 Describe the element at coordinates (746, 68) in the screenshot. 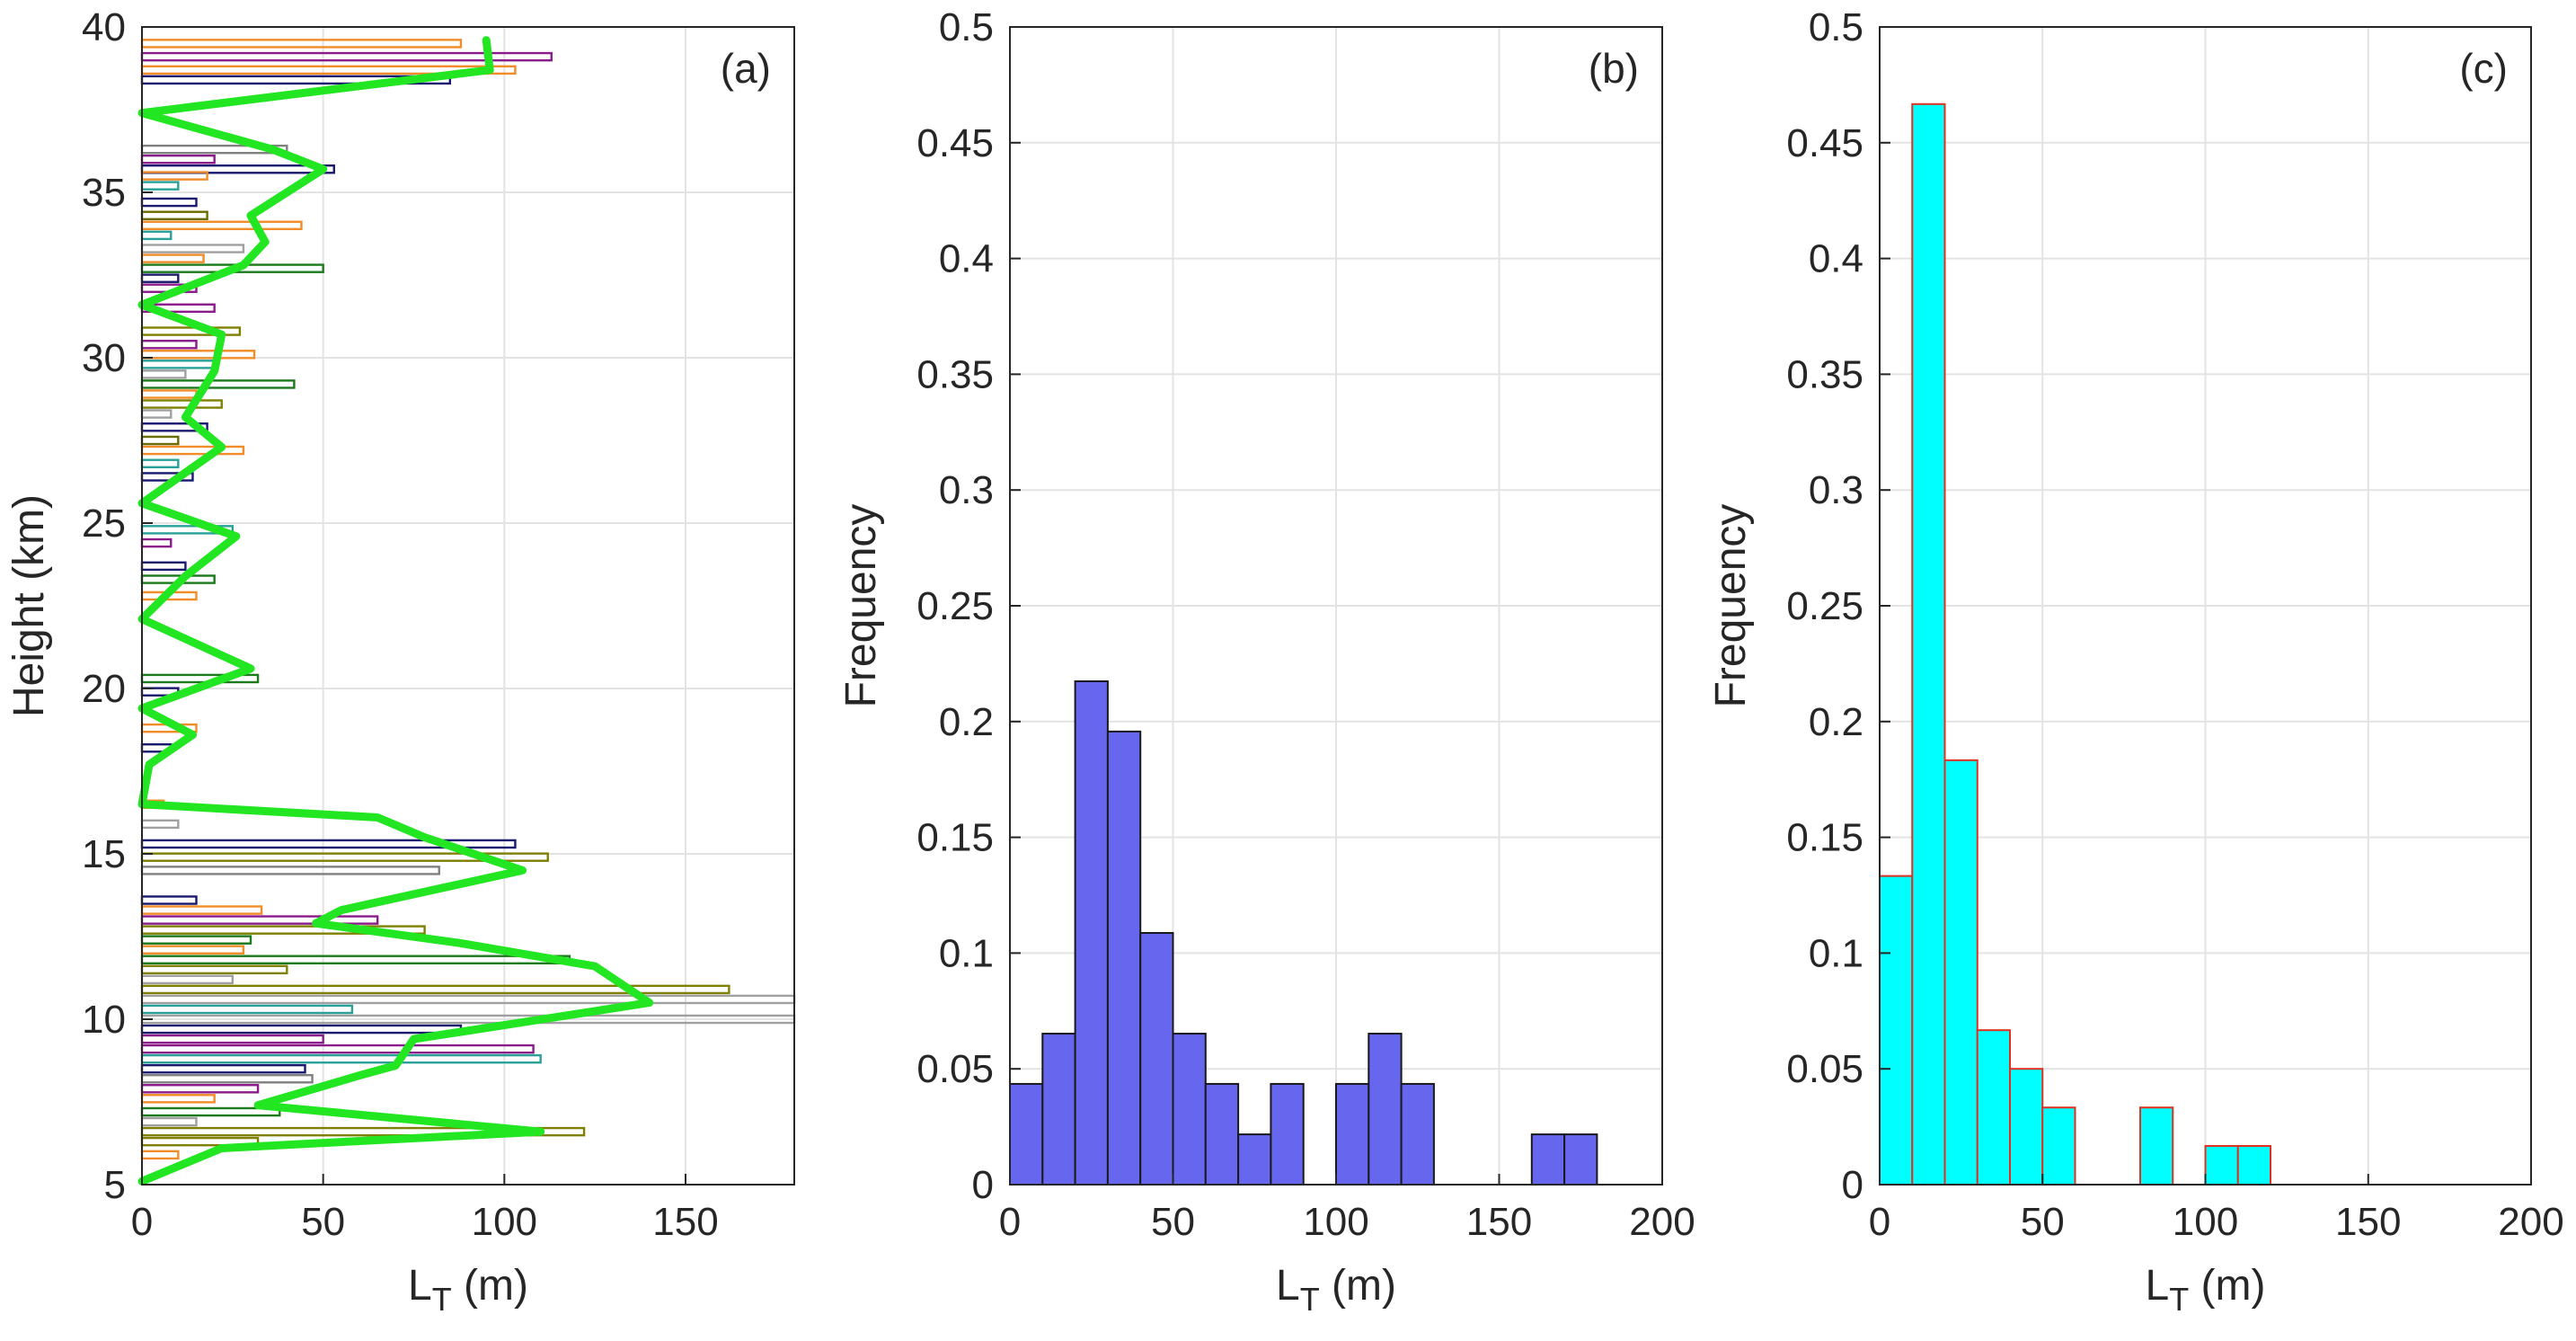

I see `panel-a-label: (a)` at that location.